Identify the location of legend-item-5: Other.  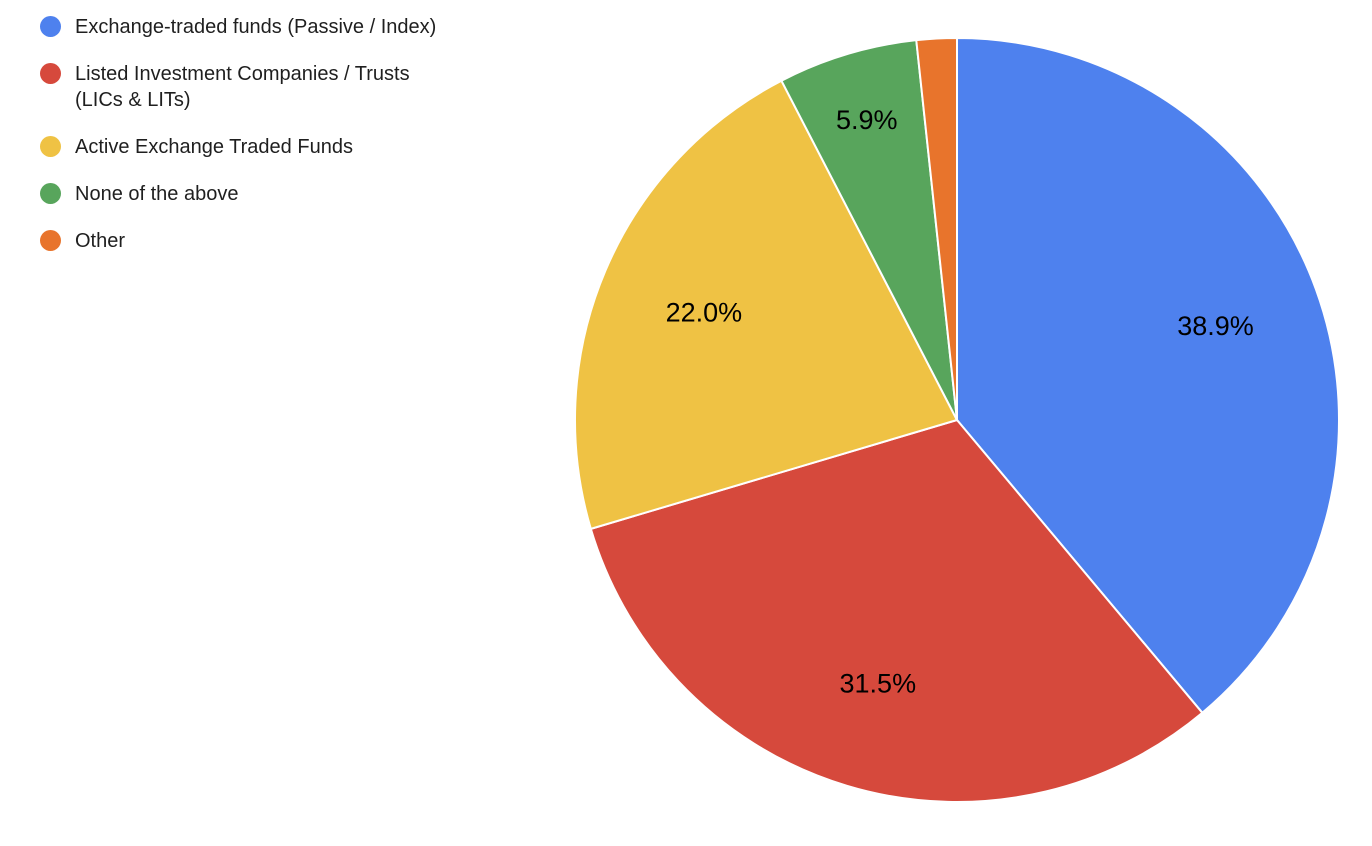
(238, 241).